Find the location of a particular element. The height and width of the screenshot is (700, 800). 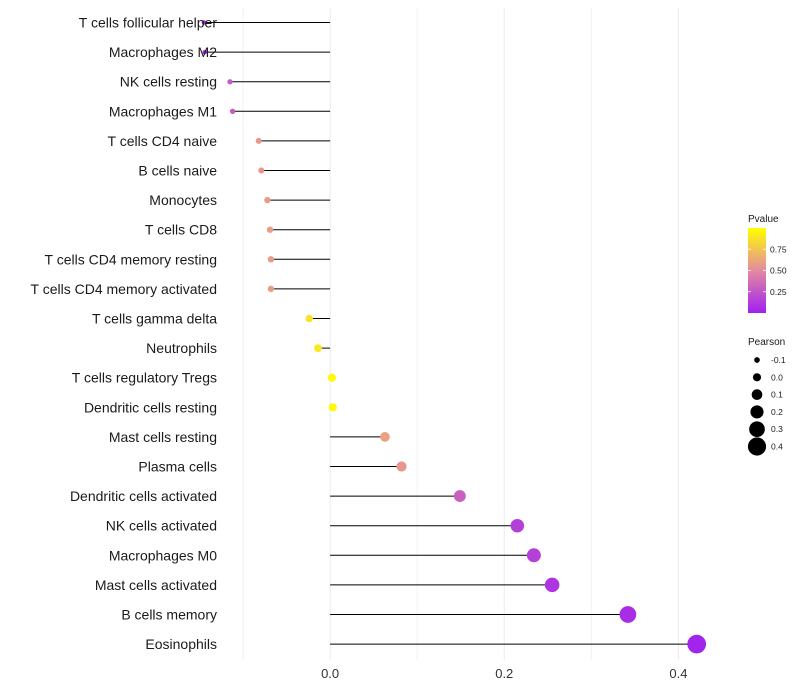

size-legend-label: 0.3 is located at coordinates (777, 429).